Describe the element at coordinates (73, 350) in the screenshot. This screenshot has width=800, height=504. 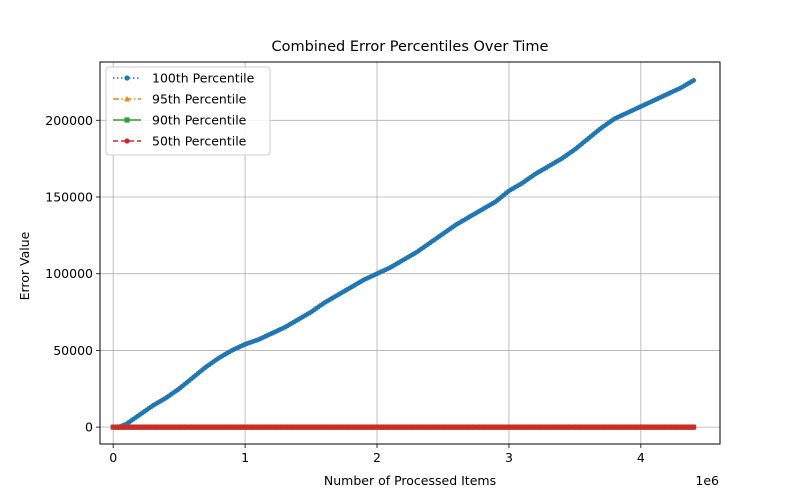
I see `y-tick-label: 50000` at that location.